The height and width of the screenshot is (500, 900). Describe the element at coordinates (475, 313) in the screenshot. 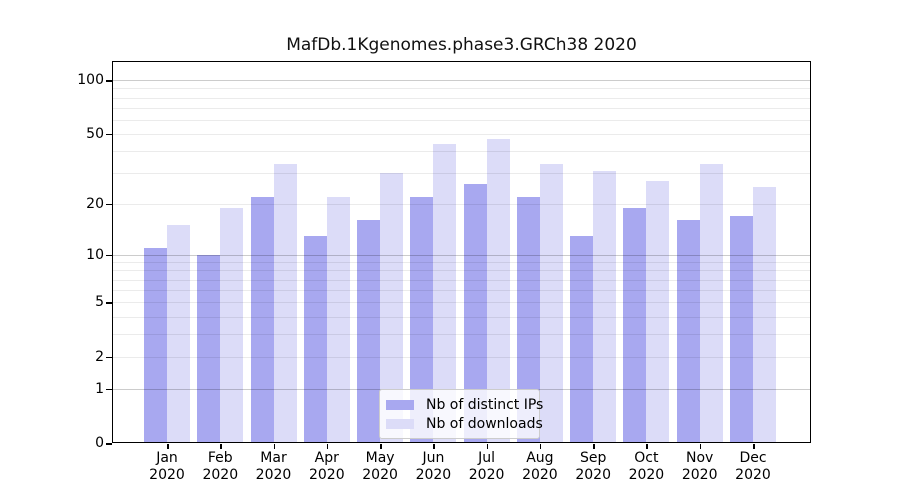

I see `bar-distinct-ips-jul` at that location.